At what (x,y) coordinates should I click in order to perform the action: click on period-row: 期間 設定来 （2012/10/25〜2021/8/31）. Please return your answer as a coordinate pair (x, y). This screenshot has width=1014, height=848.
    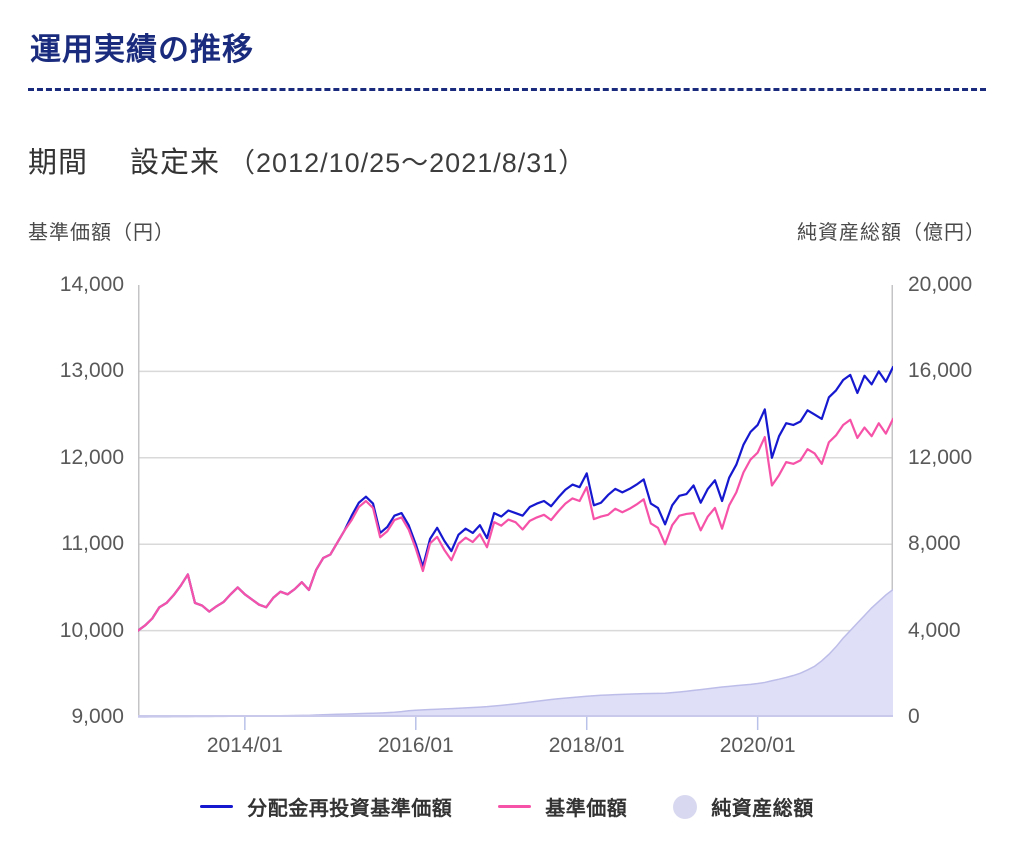
    Looking at the image, I should click on (307, 160).